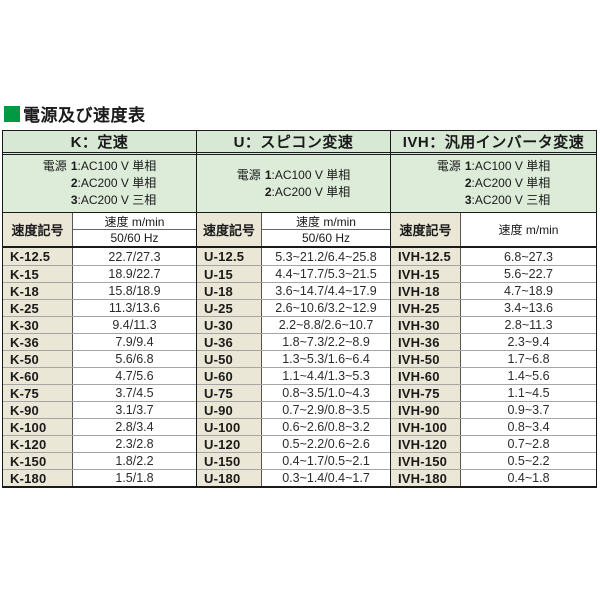 The image size is (600, 600). Describe the element at coordinates (293, 324) in the screenshot. I see `table-row: U-30 2.2~8.8/2.6~10.7` at that location.